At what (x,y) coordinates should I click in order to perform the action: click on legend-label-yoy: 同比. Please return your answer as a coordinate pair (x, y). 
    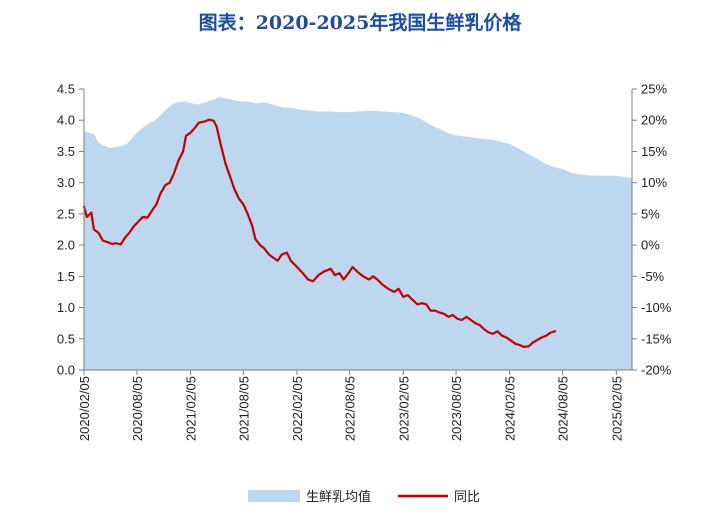
    Looking at the image, I should click on (467, 497).